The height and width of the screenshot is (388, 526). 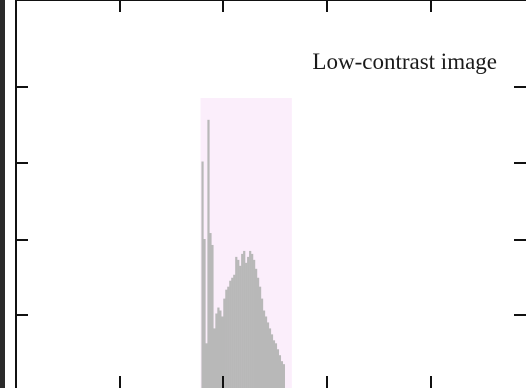 I want to click on histogram-bars, so click(x=243, y=253).